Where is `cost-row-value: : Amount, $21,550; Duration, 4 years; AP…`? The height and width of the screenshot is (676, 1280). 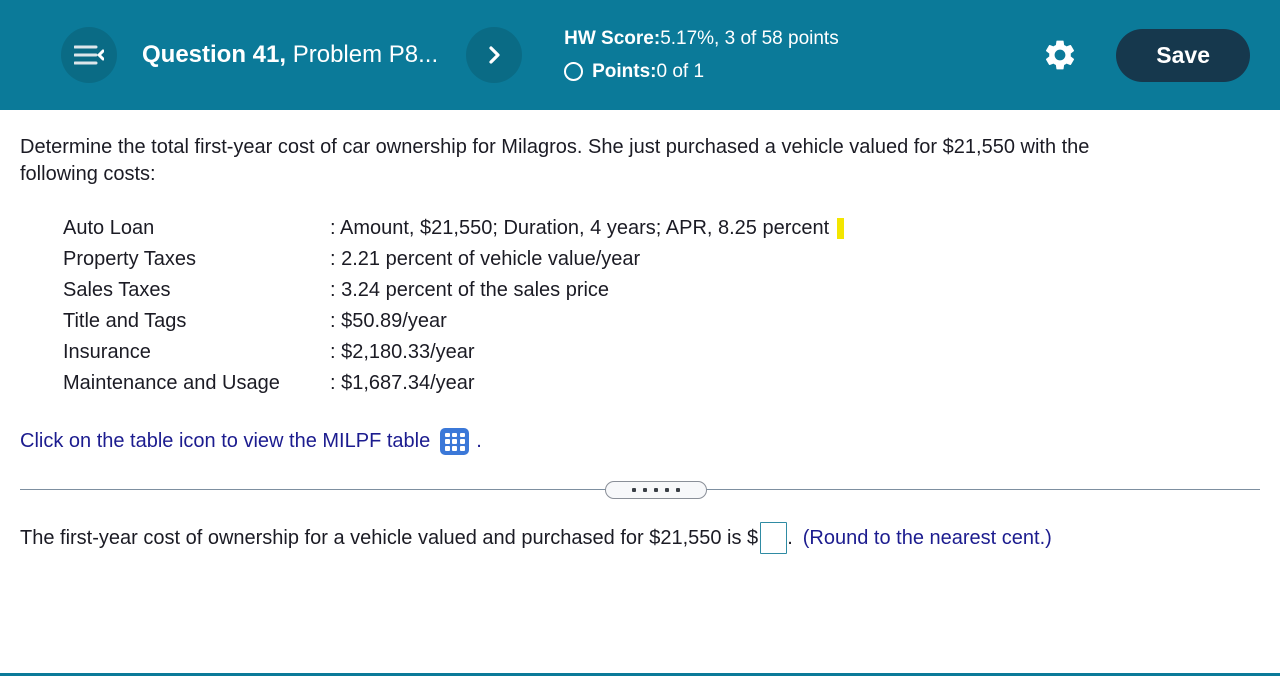
cost-row-value: : Amount, $21,550; Duration, 4 years; AP… is located at coordinates (795, 228).